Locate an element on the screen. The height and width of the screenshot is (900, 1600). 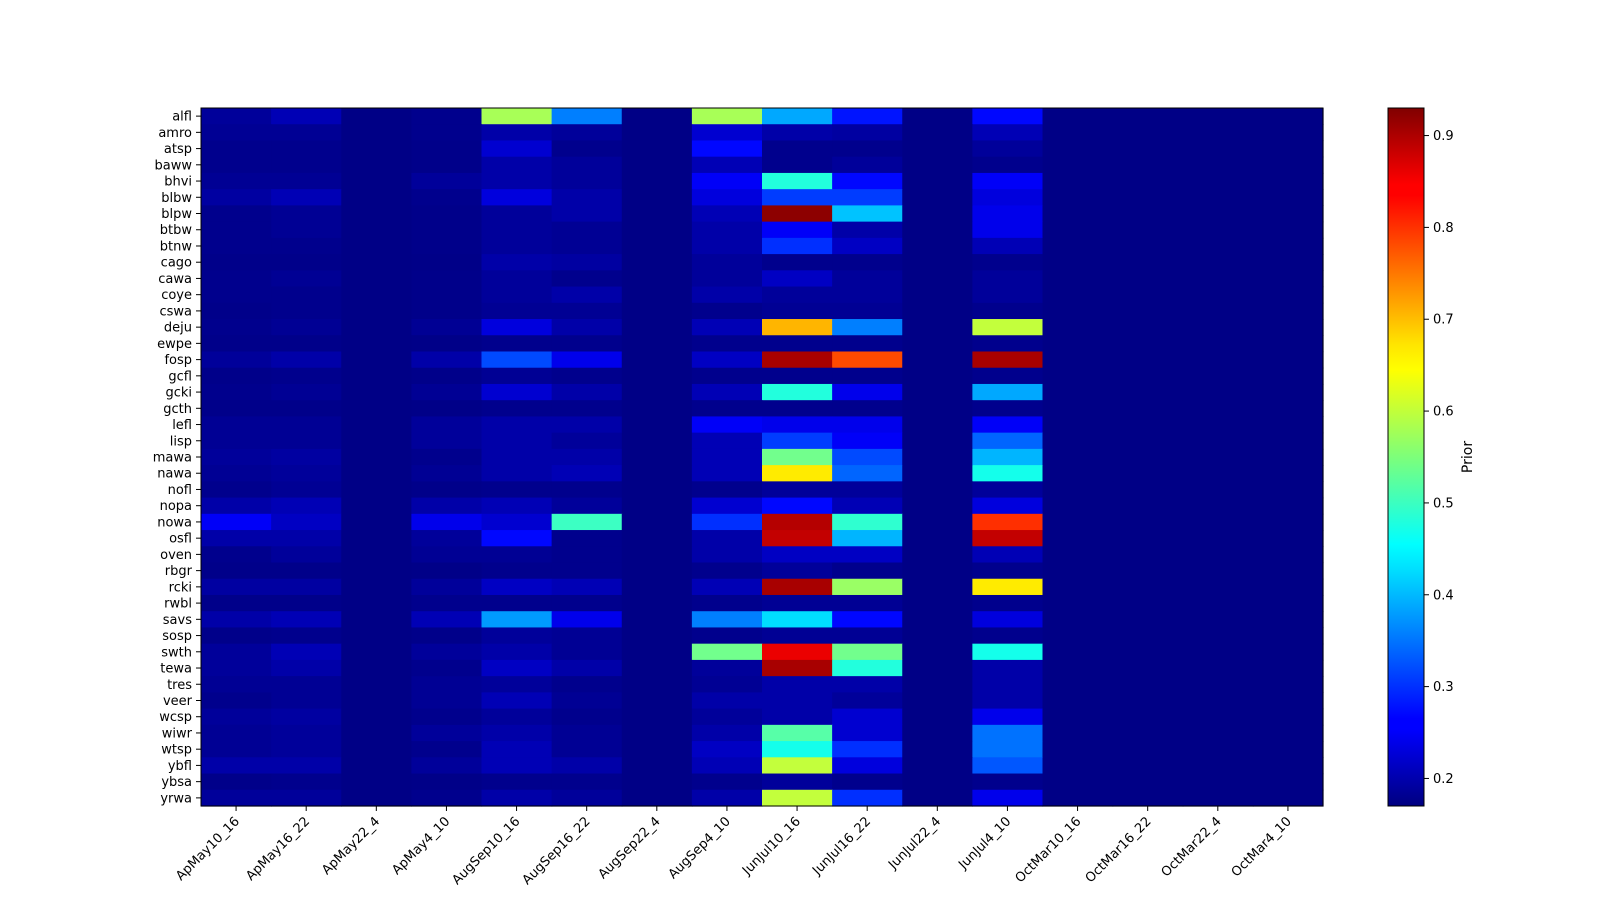
y-tick-label-gcki: gcki is located at coordinates (178, 393).